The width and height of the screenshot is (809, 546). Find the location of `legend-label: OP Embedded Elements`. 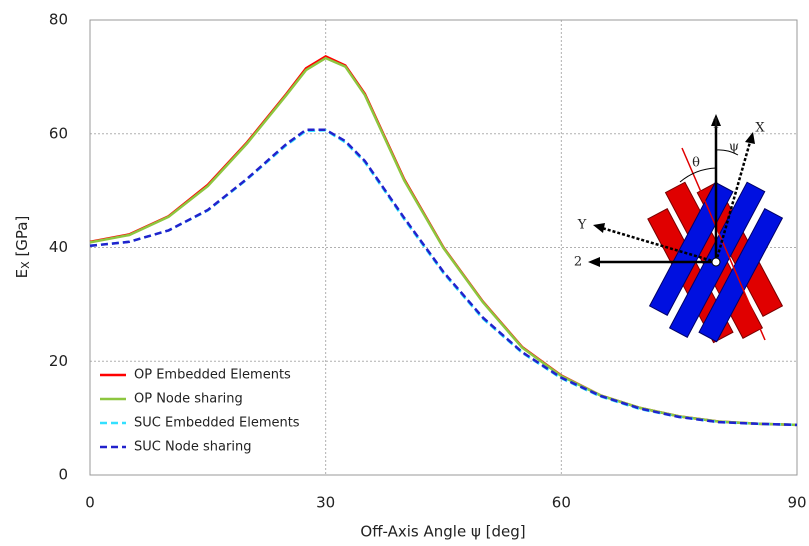

legend-label: OP Embedded Elements is located at coordinates (212, 375).